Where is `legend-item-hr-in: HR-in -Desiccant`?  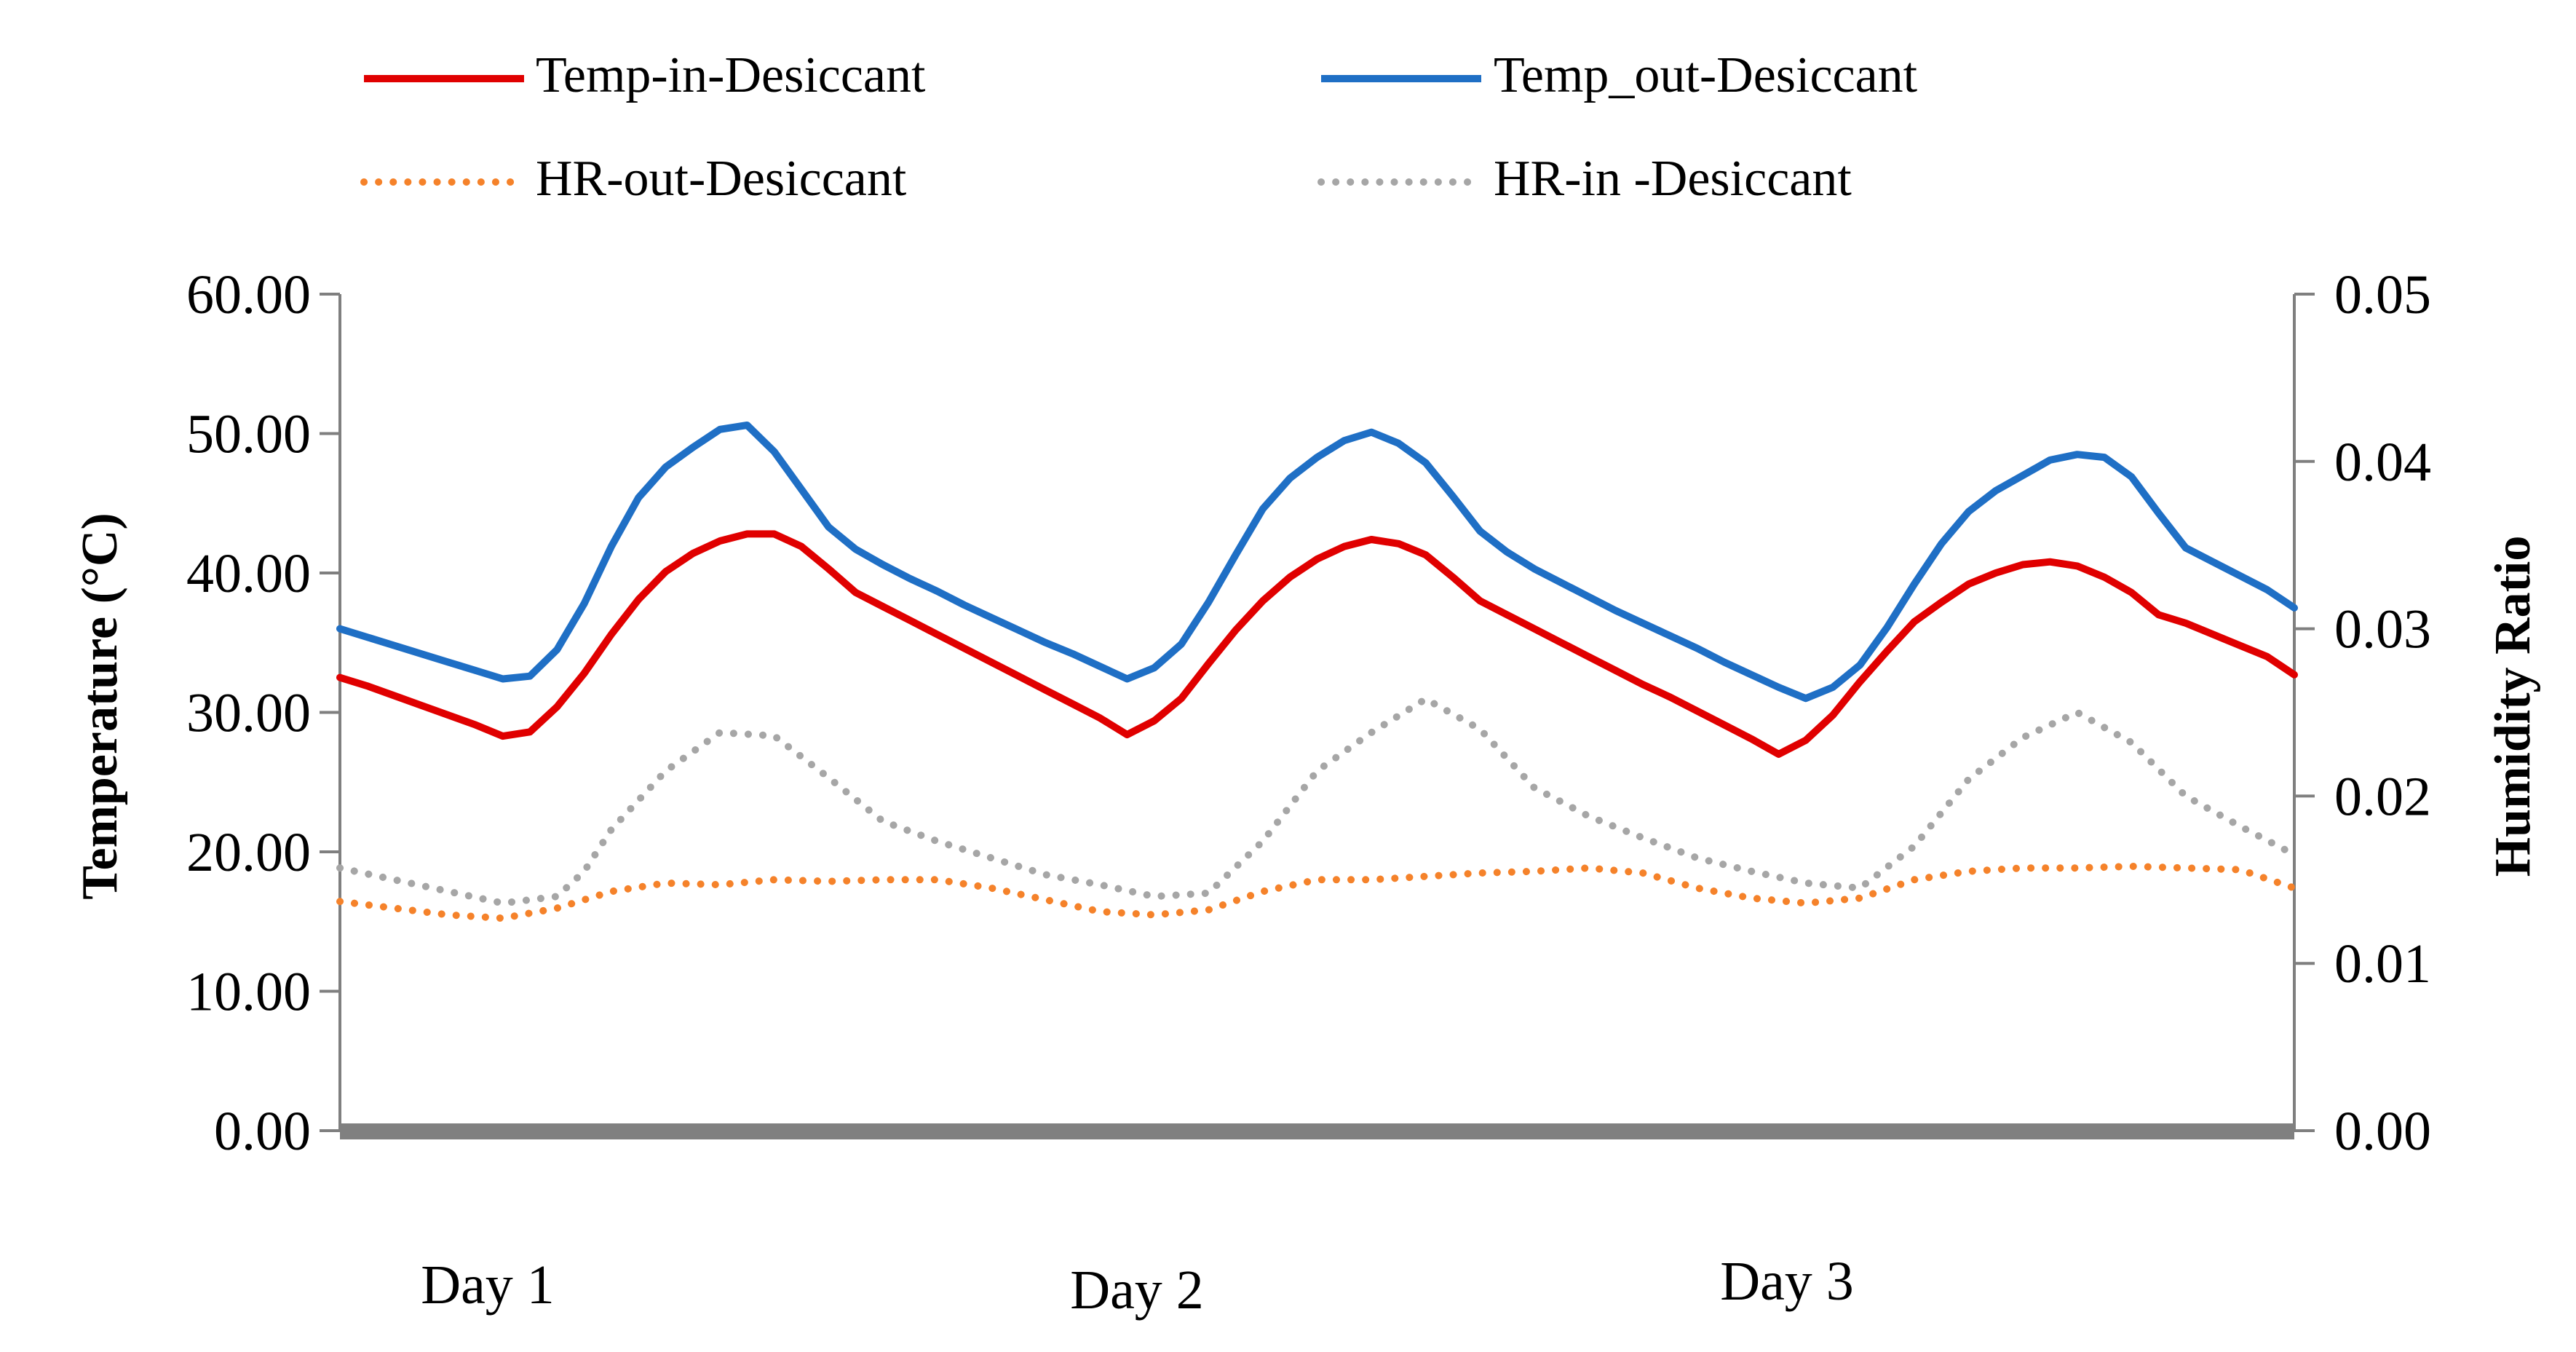
legend-item-hr-in: HR-in -Desiccant is located at coordinates (1584, 179).